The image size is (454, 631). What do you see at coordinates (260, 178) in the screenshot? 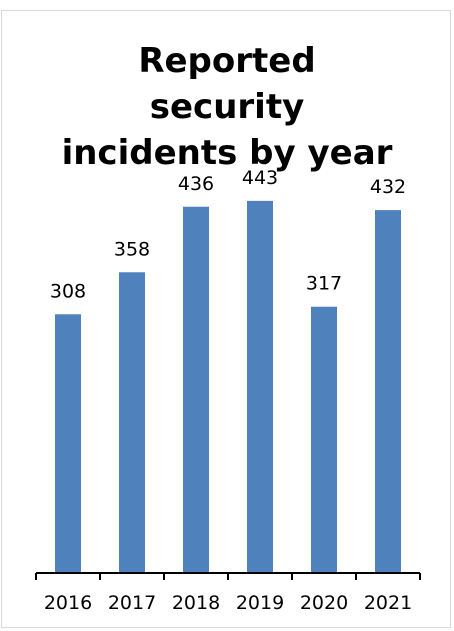
I see `data-label-2019: 443` at bounding box center [260, 178].